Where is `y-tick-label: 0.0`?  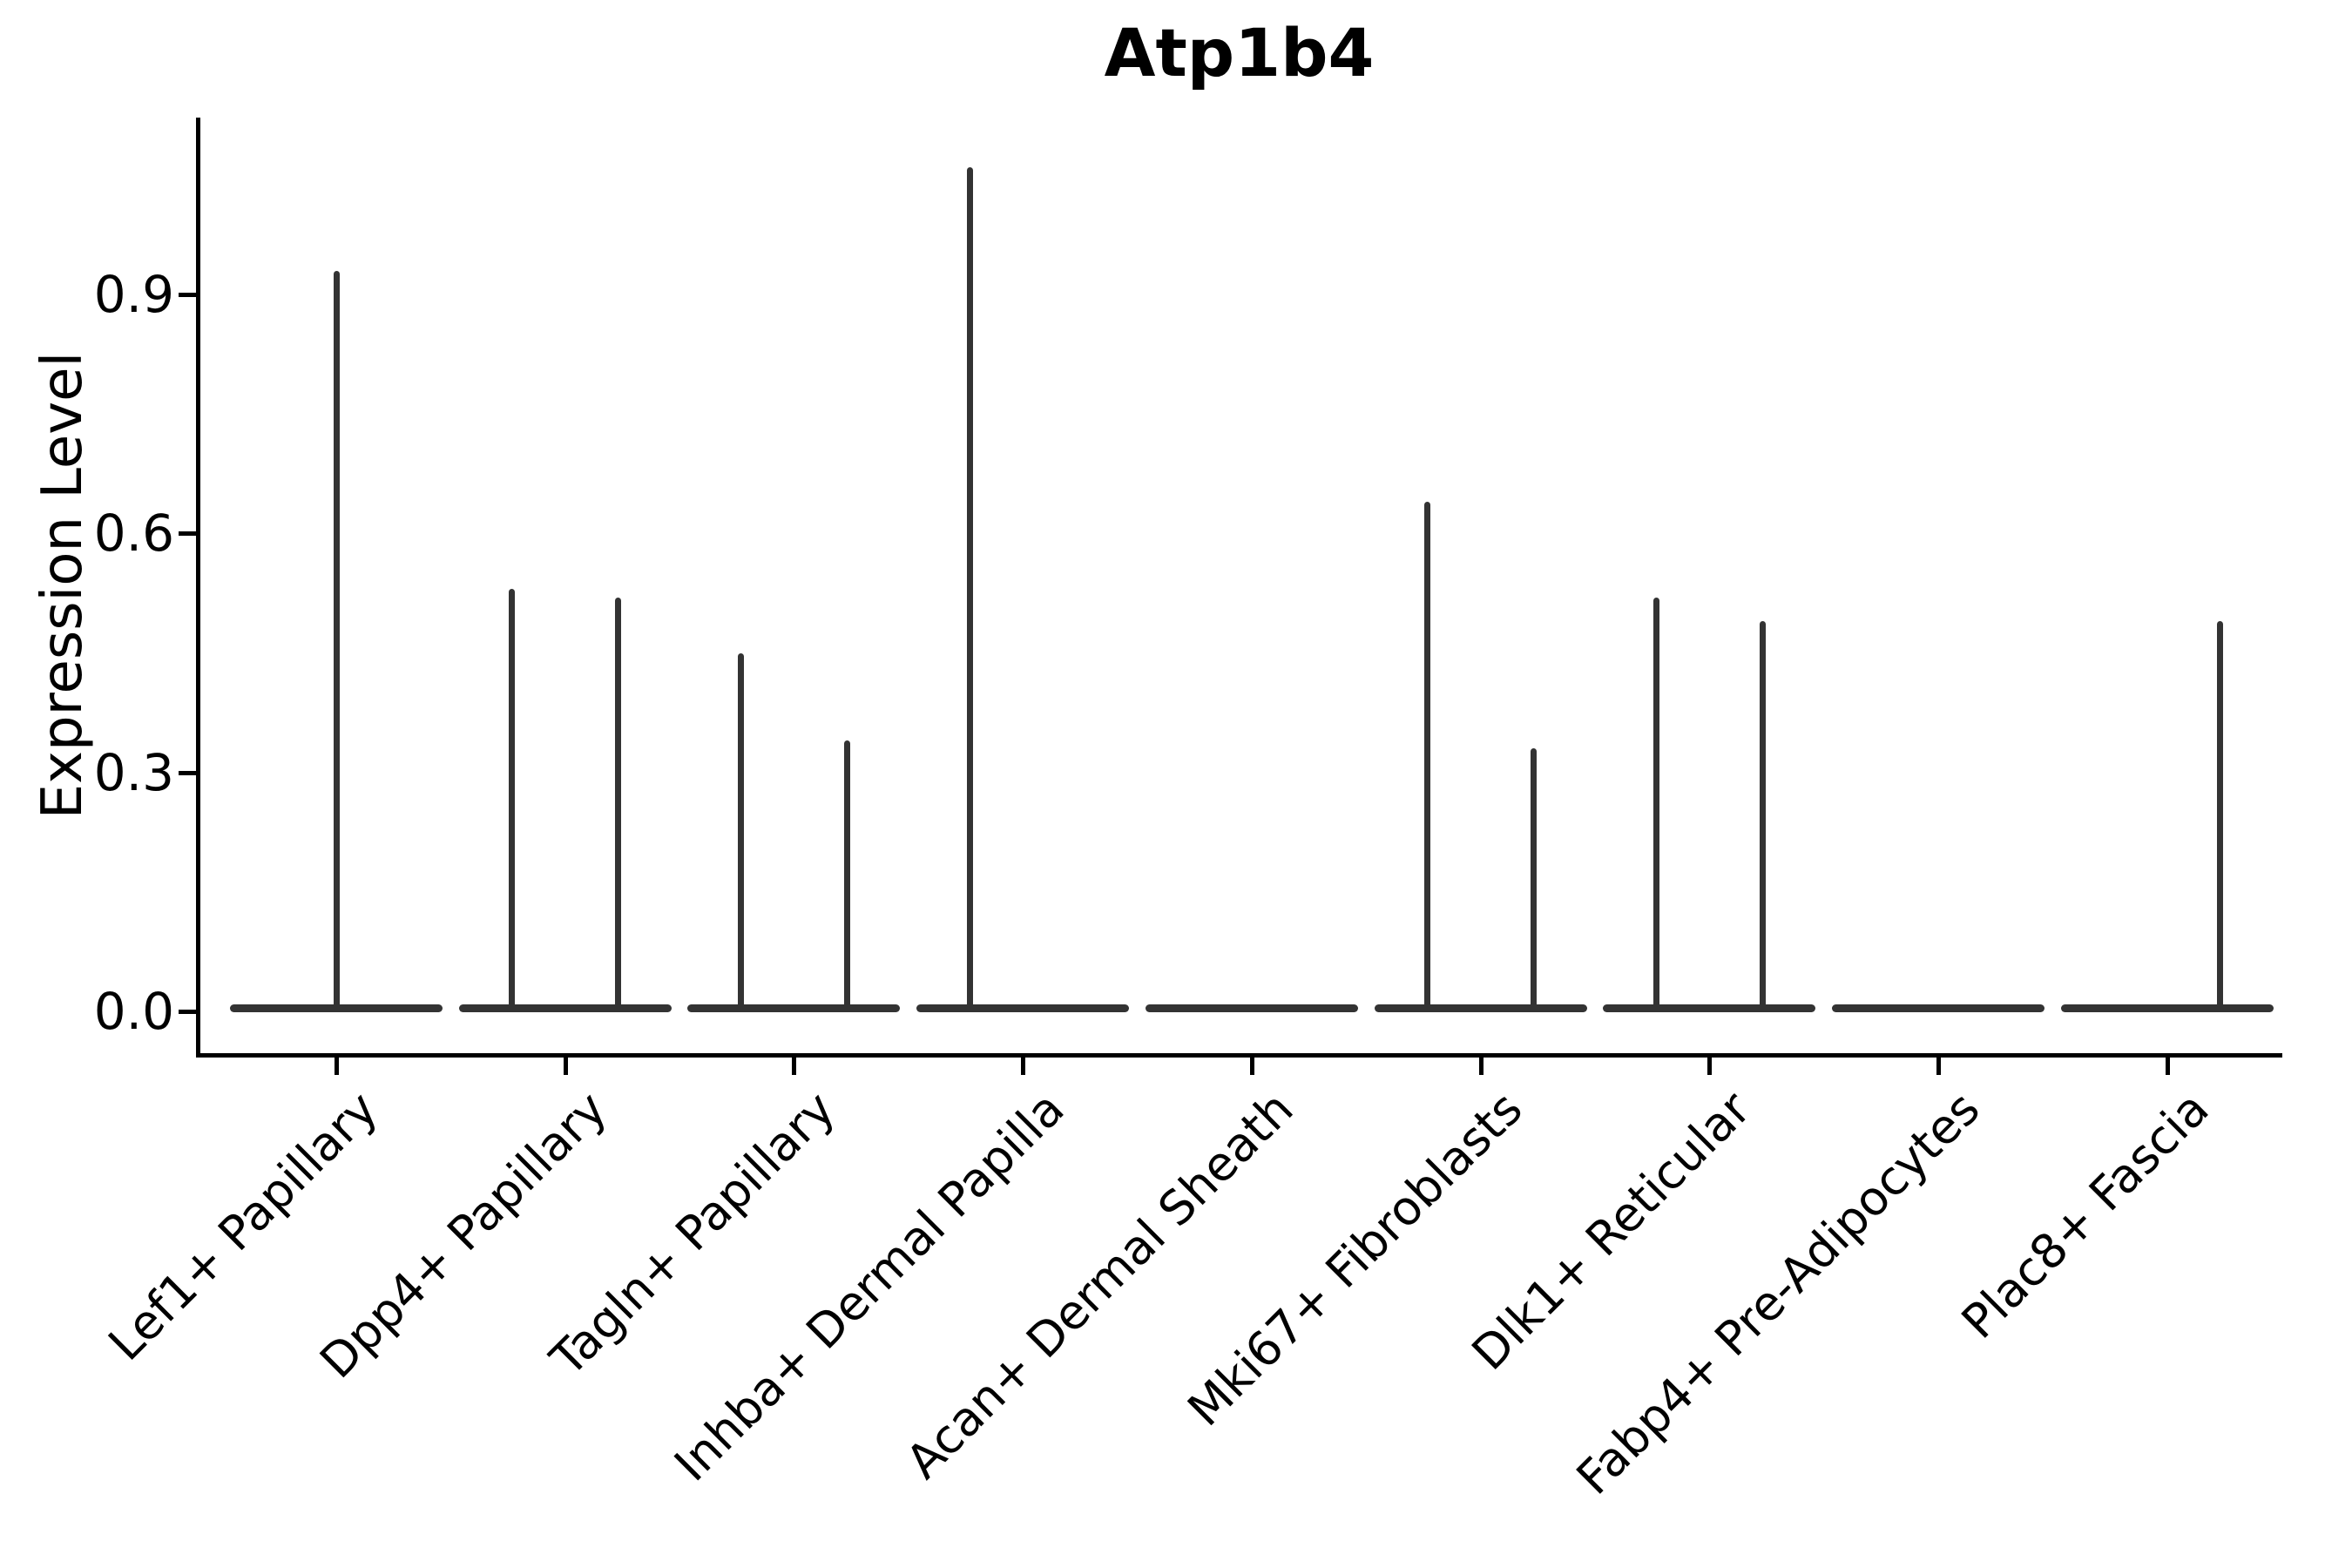
y-tick-label: 0.0 is located at coordinates (134, 1012).